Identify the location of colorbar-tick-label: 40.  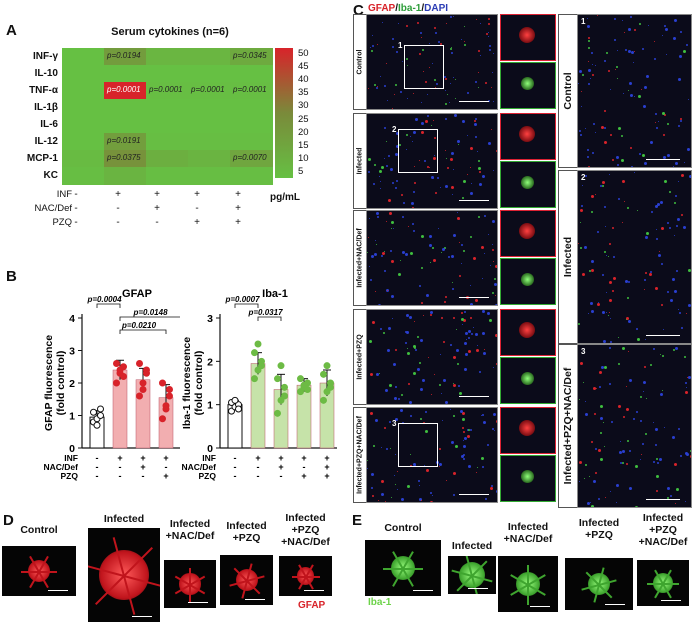
(303, 79).